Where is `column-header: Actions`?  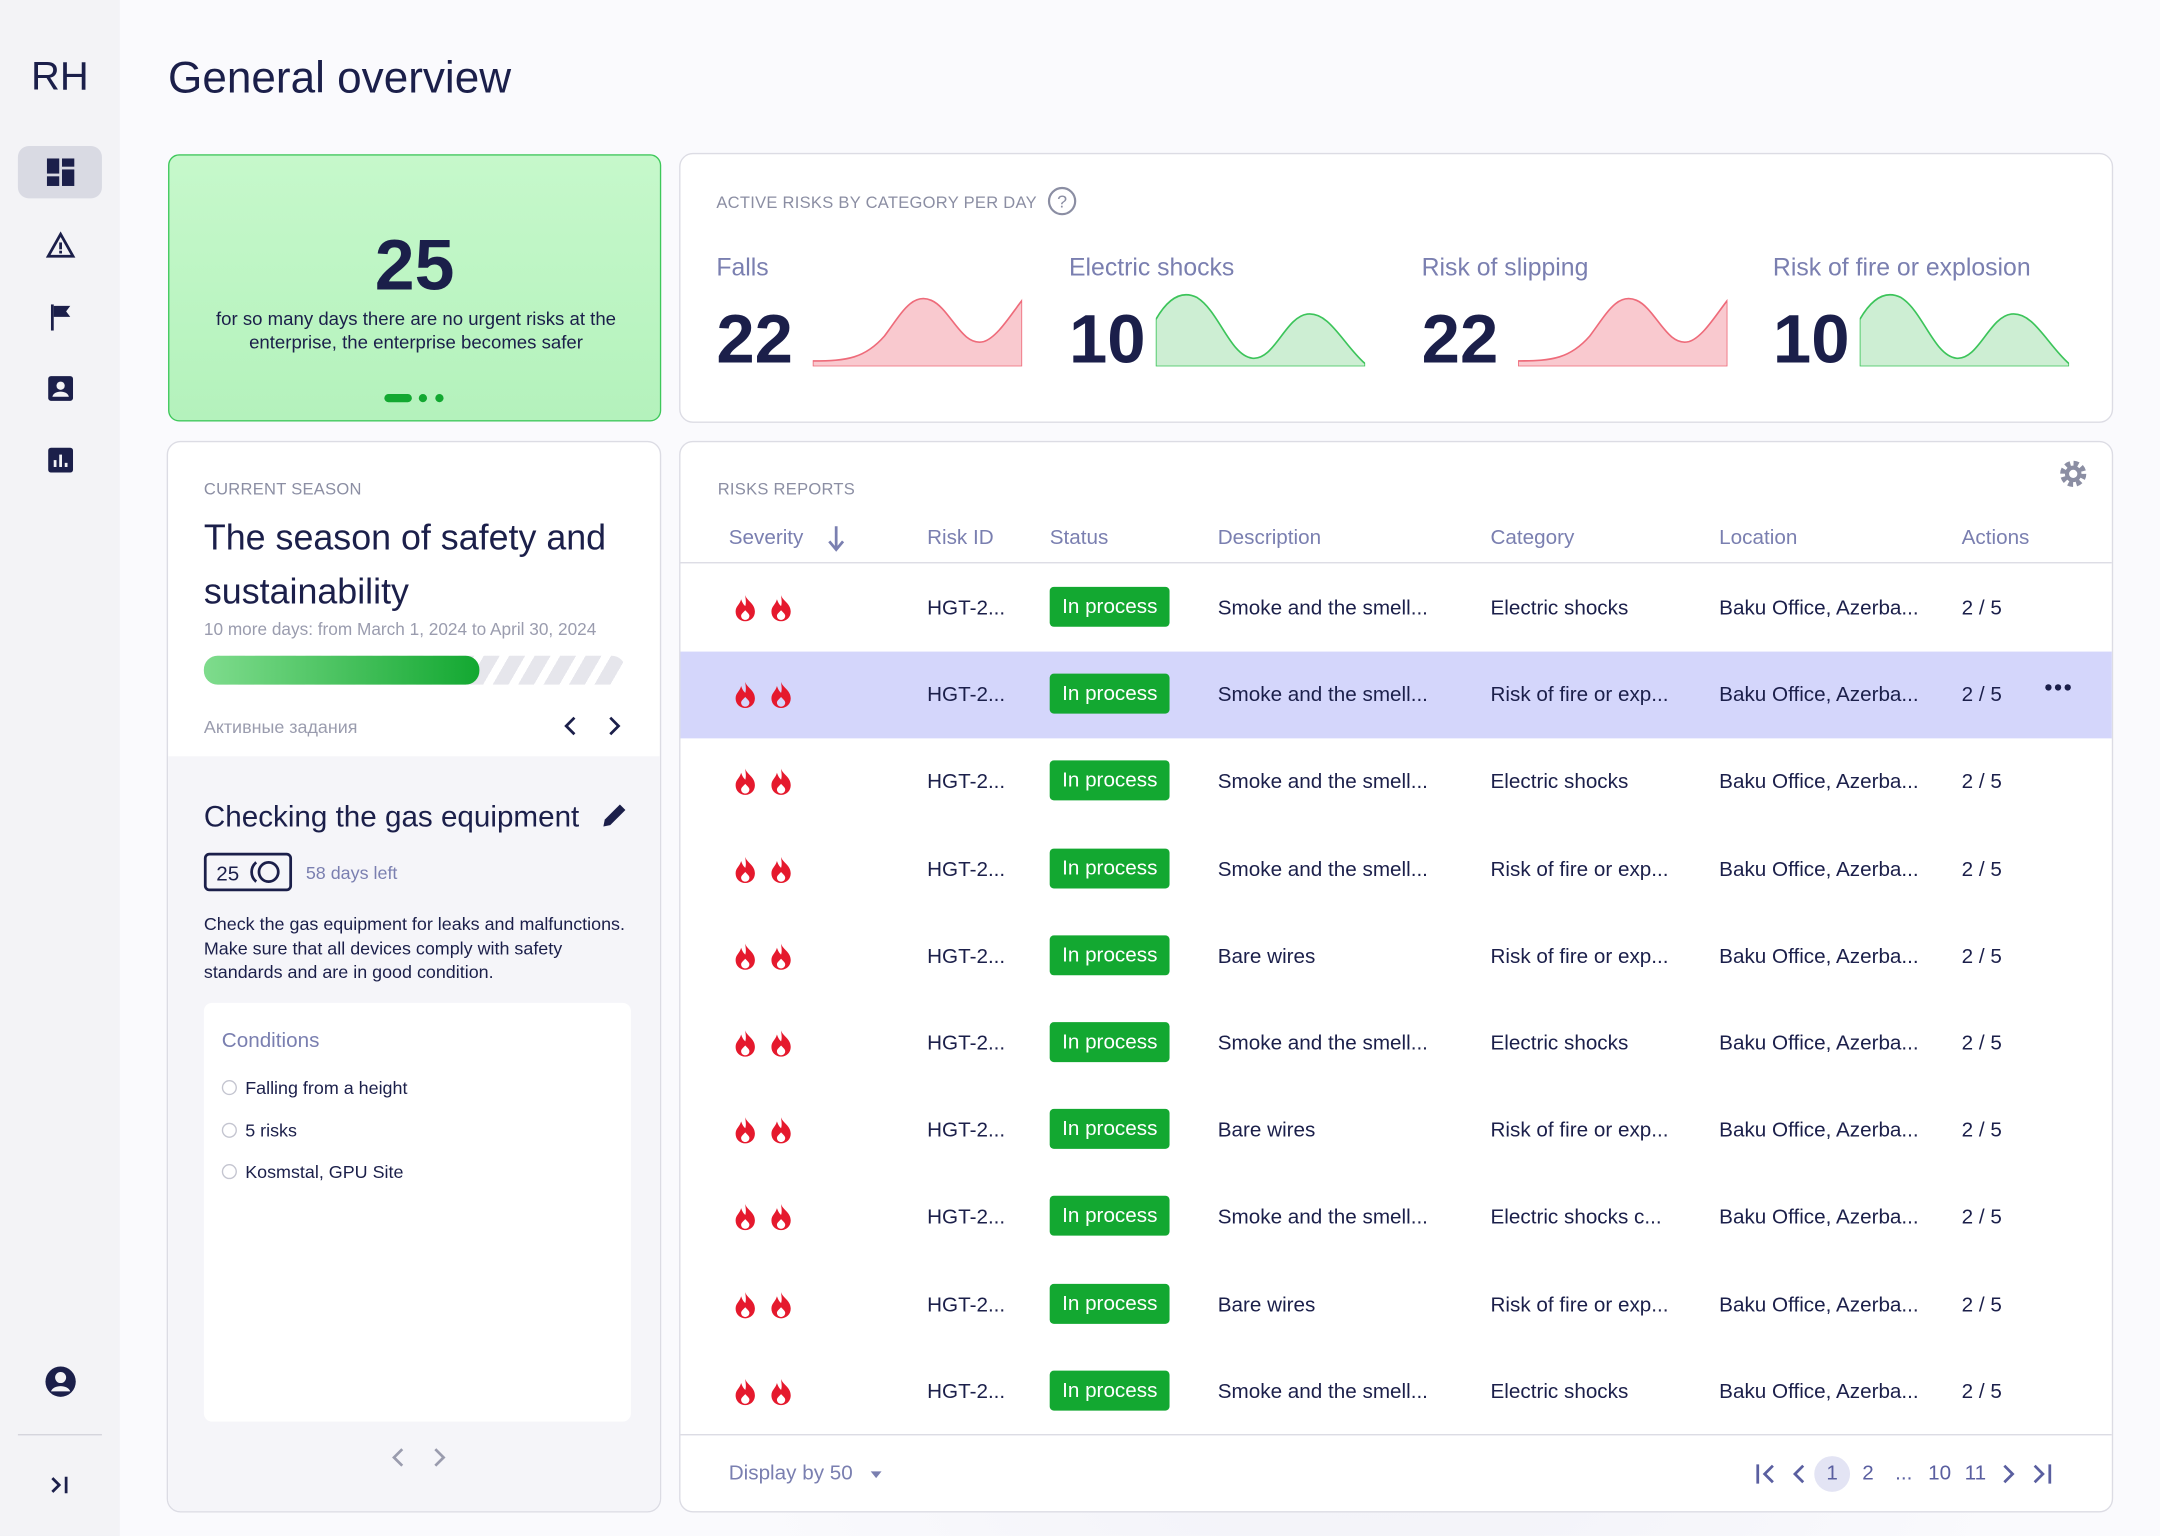
column-header: Actions is located at coordinates (1995, 538).